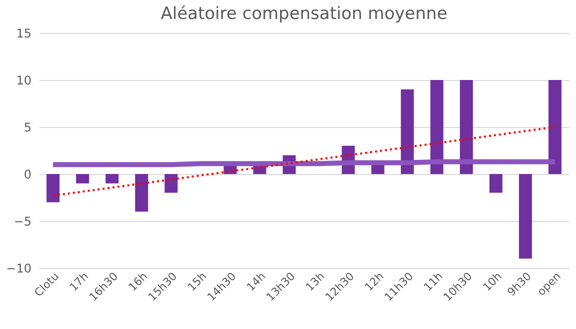 The width and height of the screenshot is (576, 329). I want to click on x-tick-label: 13h, so click(315, 282).